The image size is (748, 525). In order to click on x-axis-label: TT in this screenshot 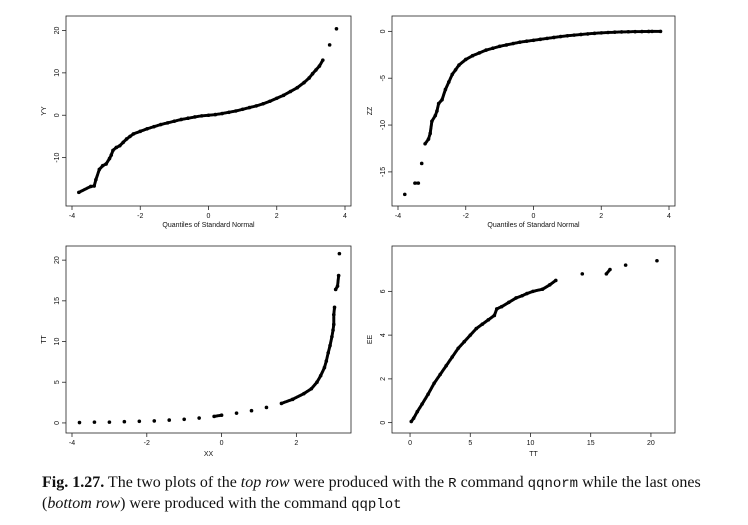, I will do `click(533, 454)`.